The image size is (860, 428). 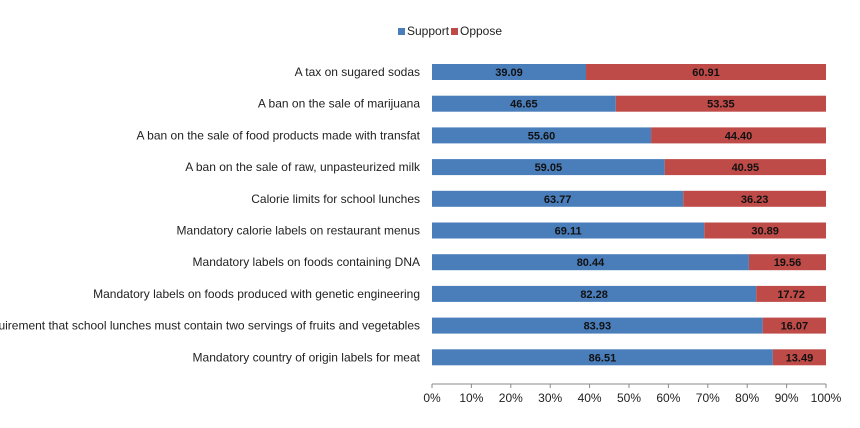 I want to click on category-label: Calorie limits for school lunches, so click(x=335, y=199).